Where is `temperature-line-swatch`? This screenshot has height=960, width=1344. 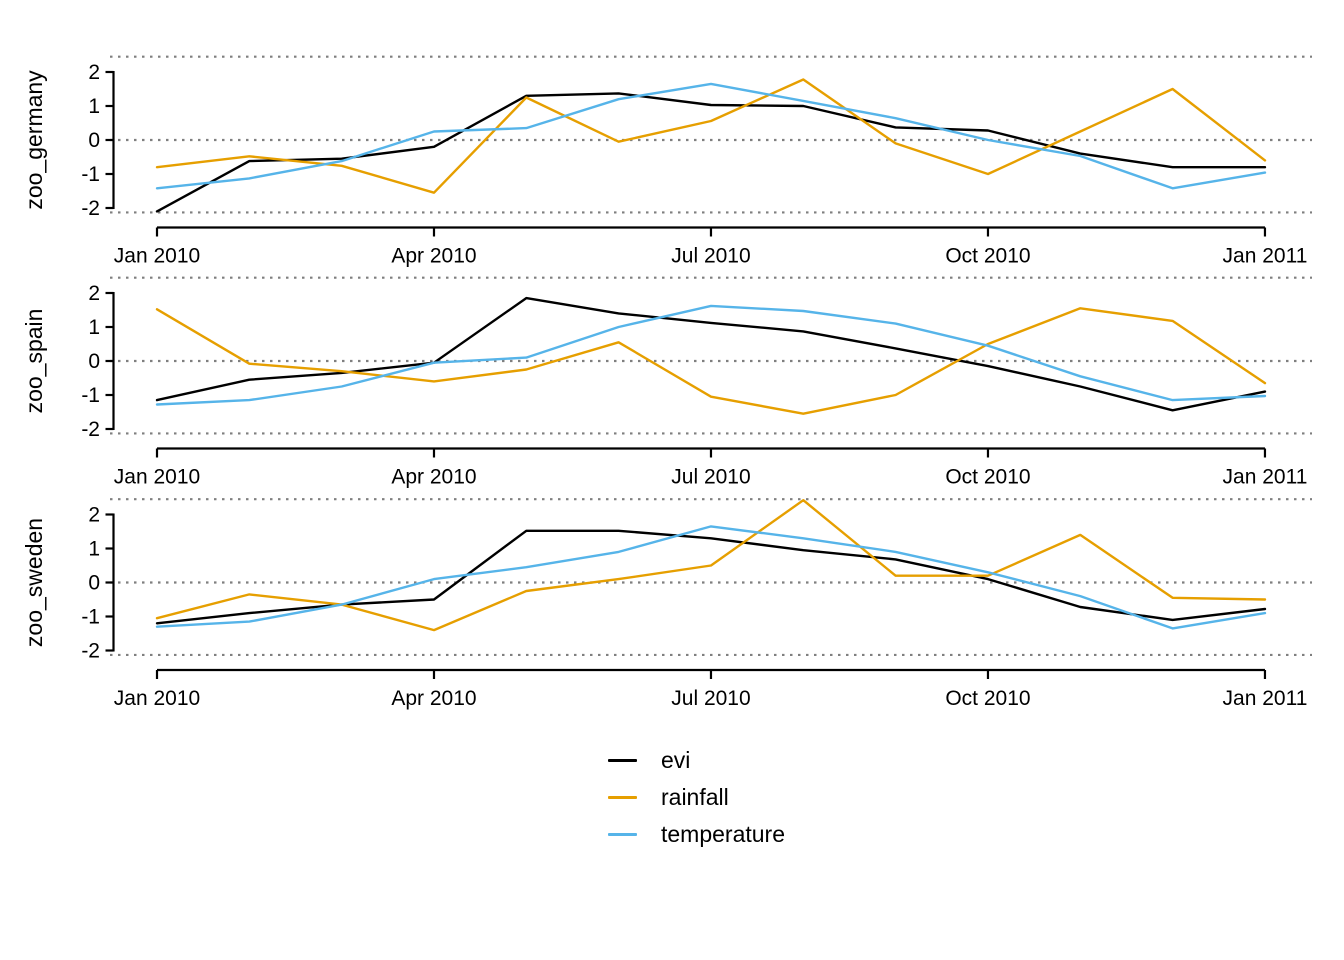
temperature-line-swatch is located at coordinates (622, 834).